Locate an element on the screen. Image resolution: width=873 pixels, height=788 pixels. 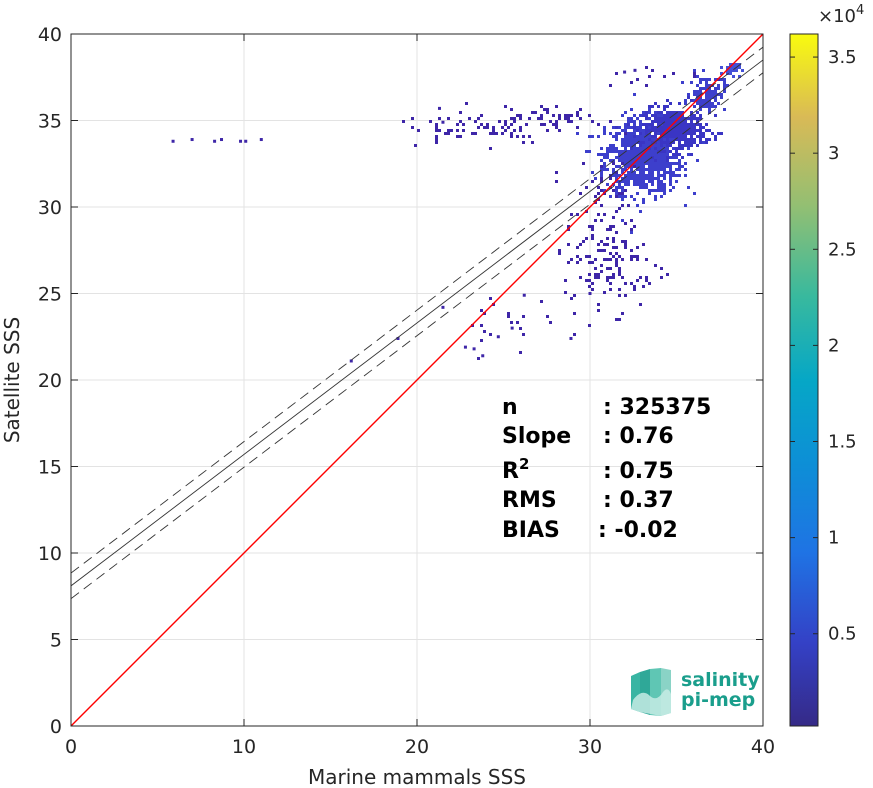
colorbar is located at coordinates (804, 380).